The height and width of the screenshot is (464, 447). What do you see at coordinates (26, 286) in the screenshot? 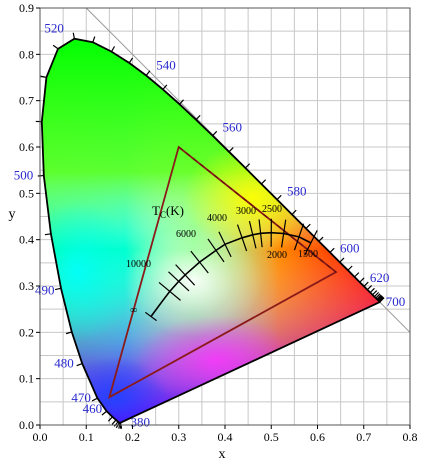
I see `y-tick-label: 0.3` at bounding box center [26, 286].